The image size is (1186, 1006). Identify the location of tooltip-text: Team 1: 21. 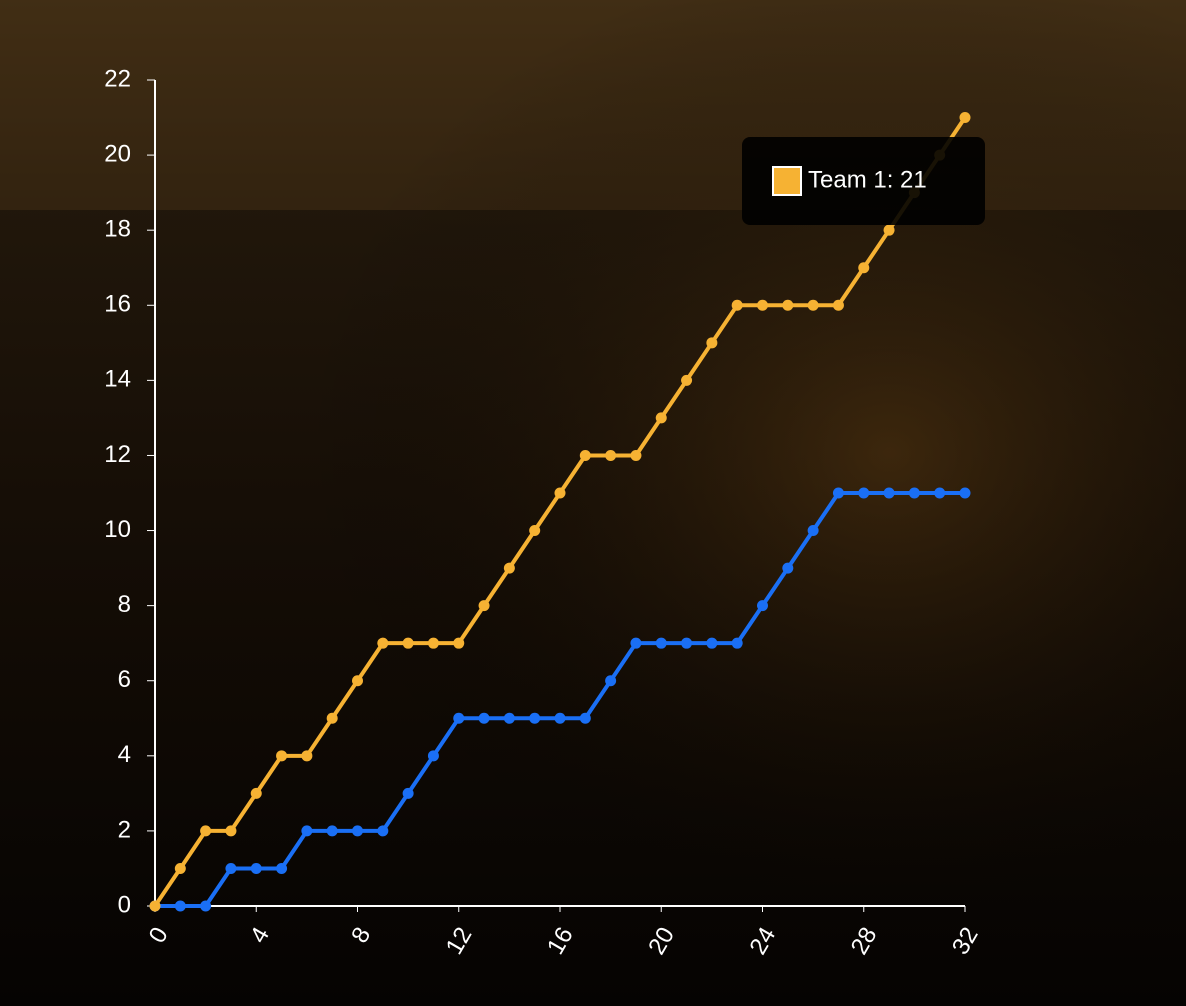
(867, 179).